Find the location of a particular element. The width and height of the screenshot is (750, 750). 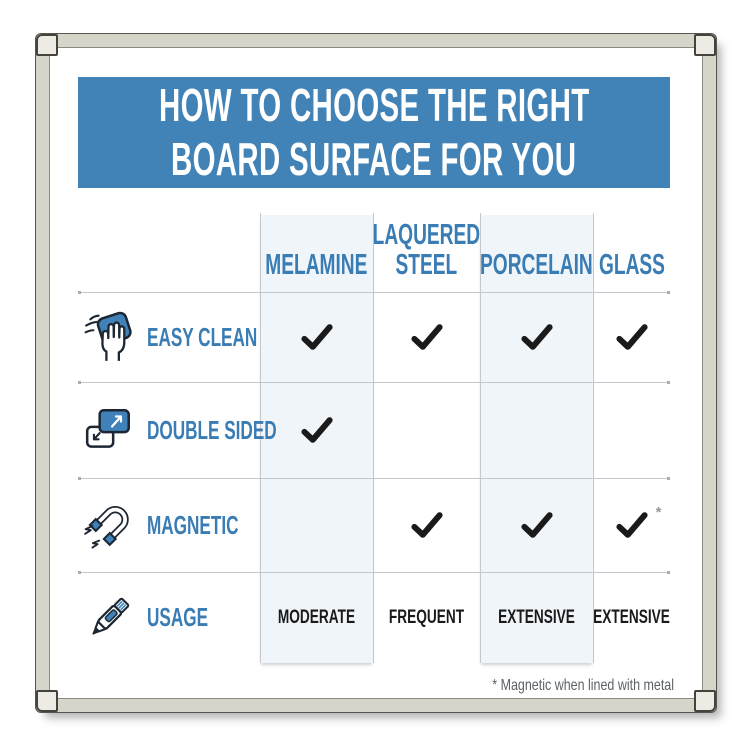

feature-label: EASY CLEAN is located at coordinates (202, 336).